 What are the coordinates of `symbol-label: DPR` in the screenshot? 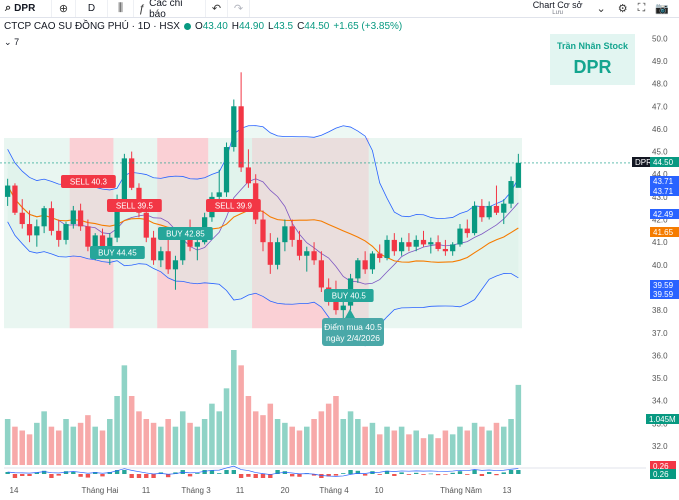 It's located at (25, 8).